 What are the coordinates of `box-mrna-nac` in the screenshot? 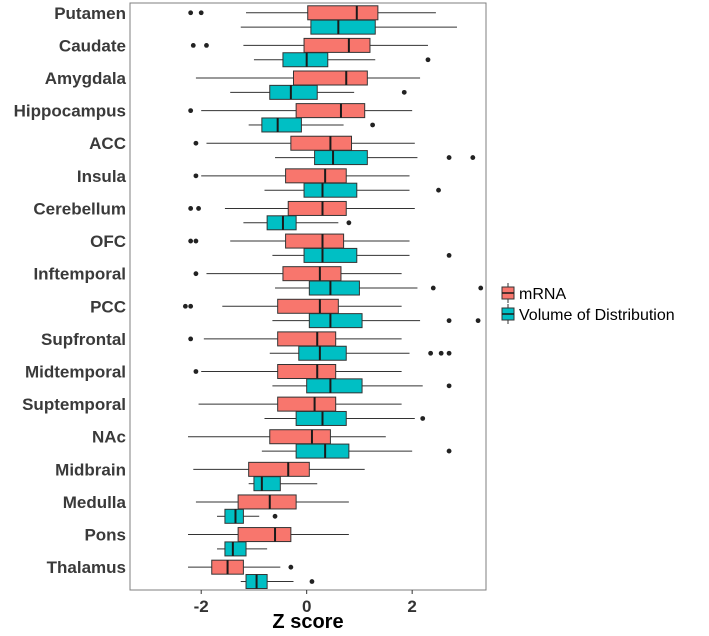 It's located at (287, 437).